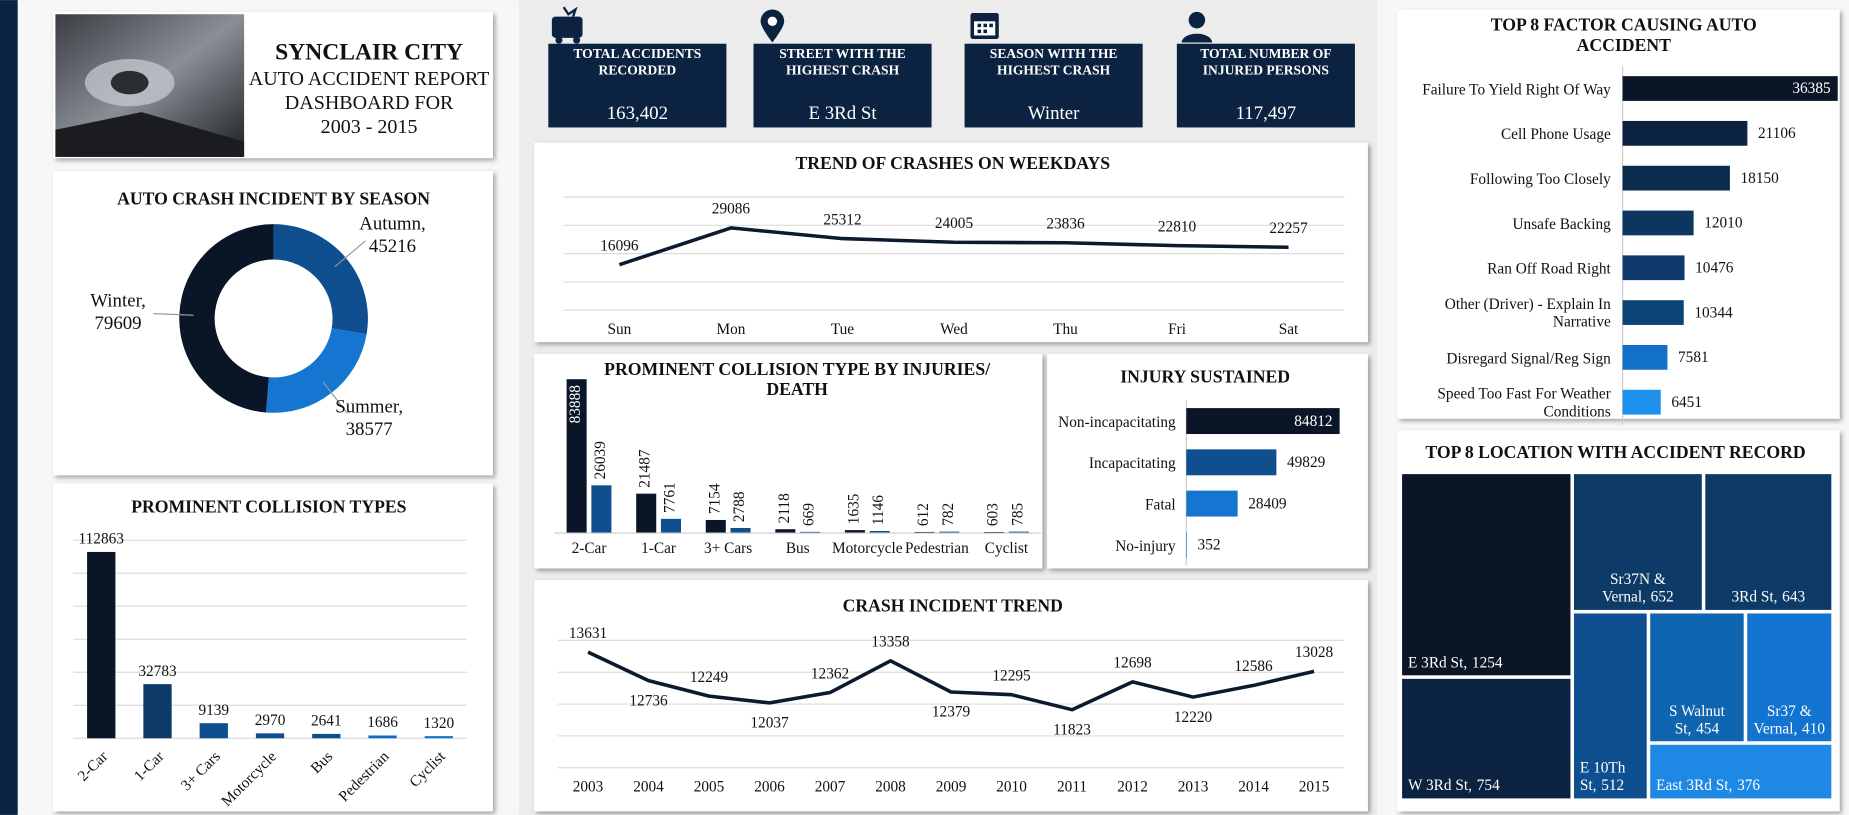  I want to click on category-label: Incapacitating, so click(1132, 462).